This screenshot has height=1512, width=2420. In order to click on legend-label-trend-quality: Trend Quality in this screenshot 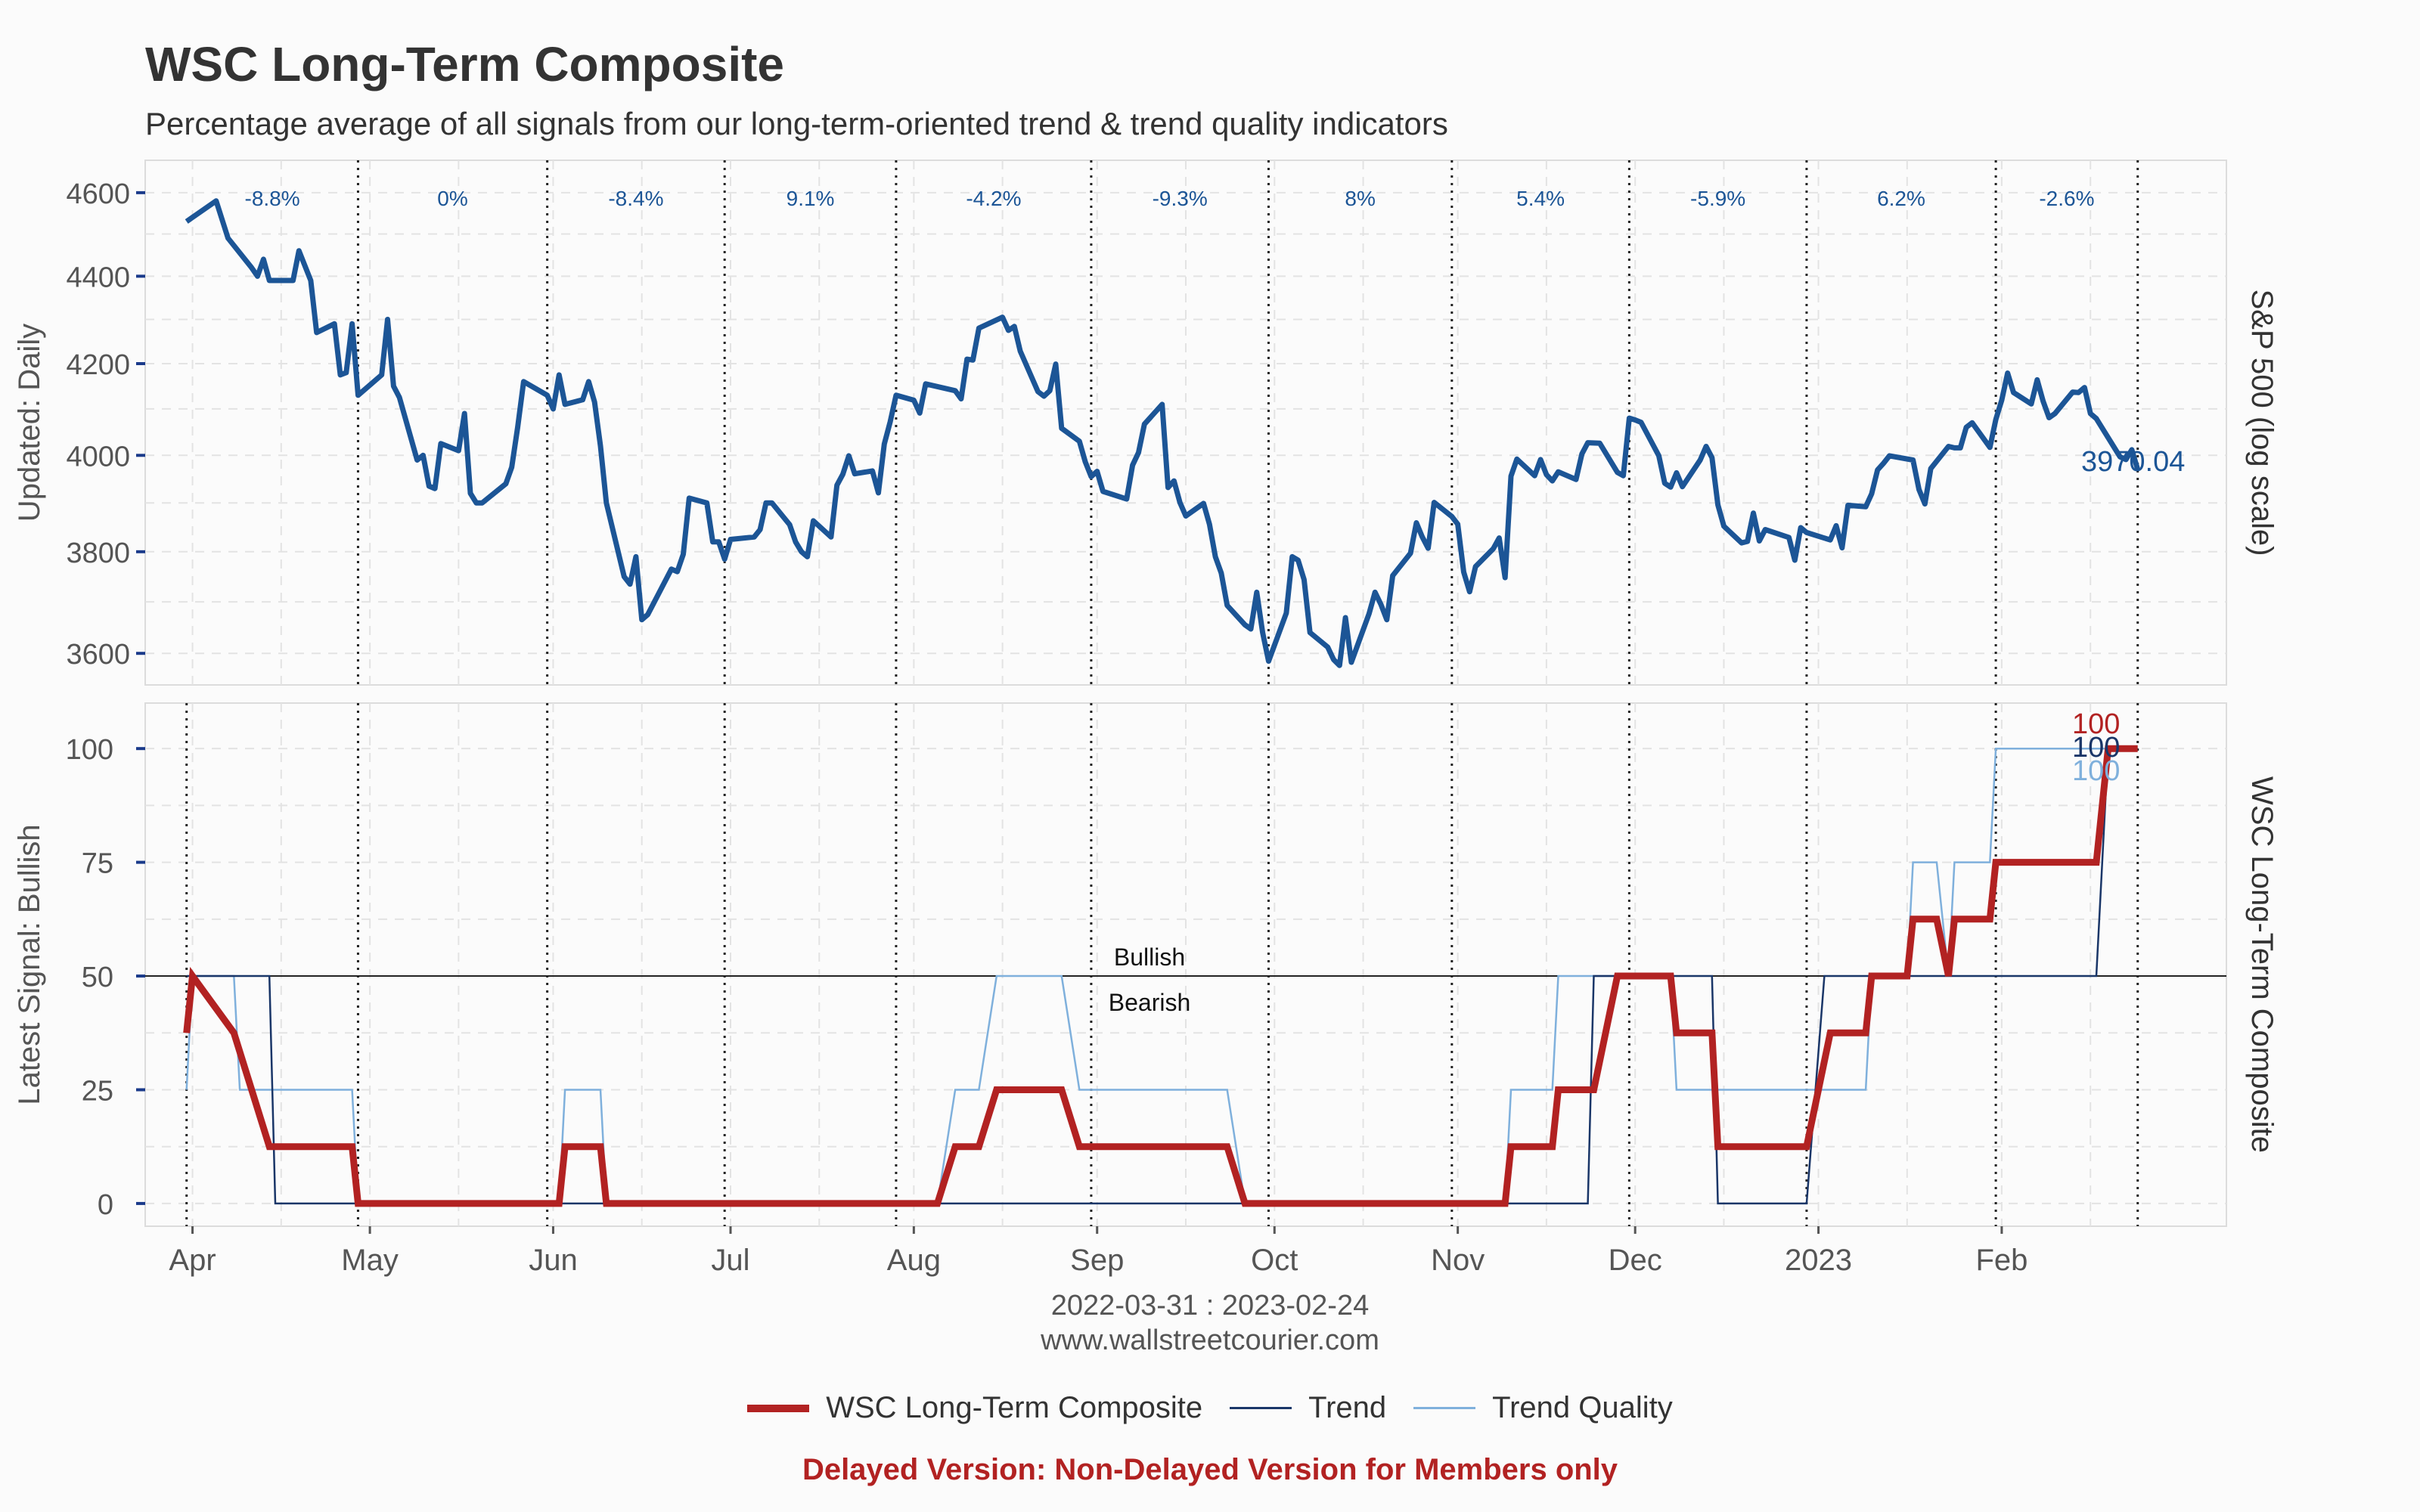, I will do `click(1583, 1407)`.